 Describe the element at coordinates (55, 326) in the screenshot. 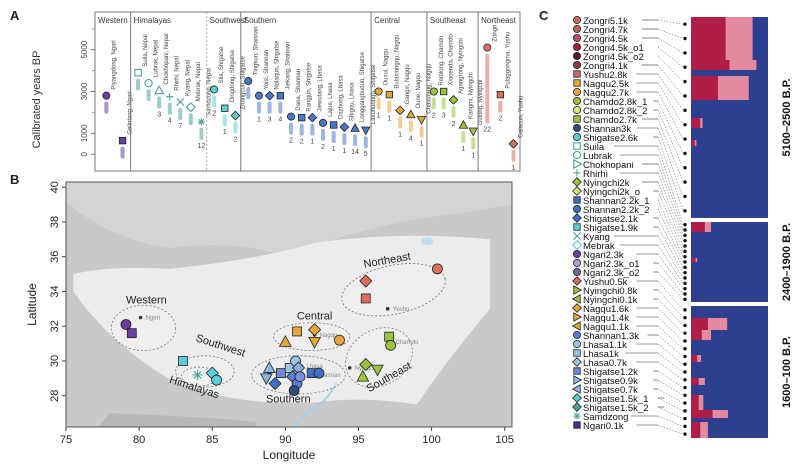

I see `y-tick-label: 32` at that location.